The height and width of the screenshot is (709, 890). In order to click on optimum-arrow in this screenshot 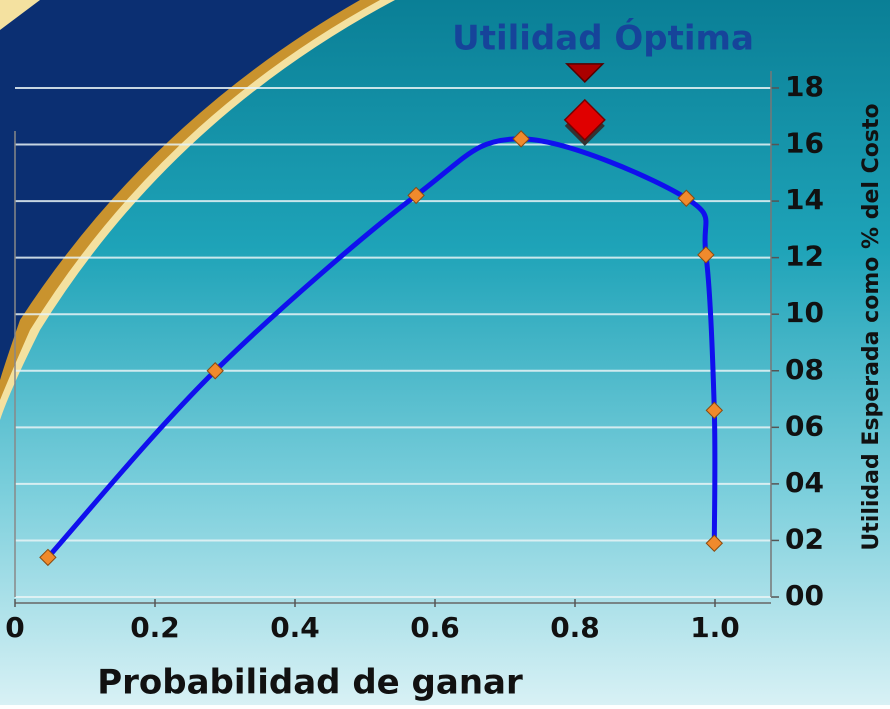, I will do `click(584, 73)`.